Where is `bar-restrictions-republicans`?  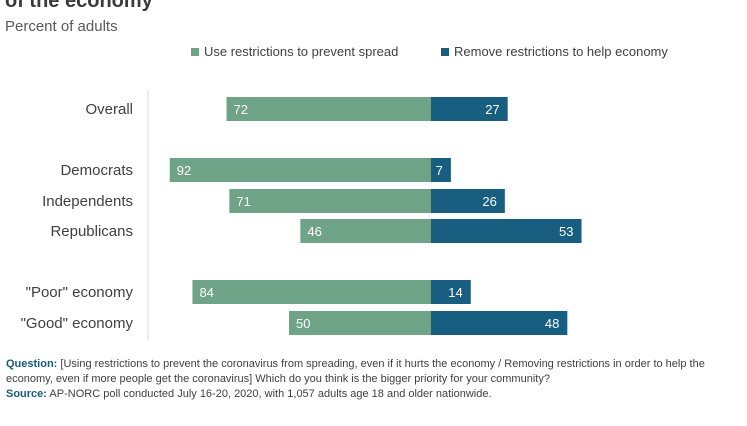 bar-restrictions-republicans is located at coordinates (365, 231).